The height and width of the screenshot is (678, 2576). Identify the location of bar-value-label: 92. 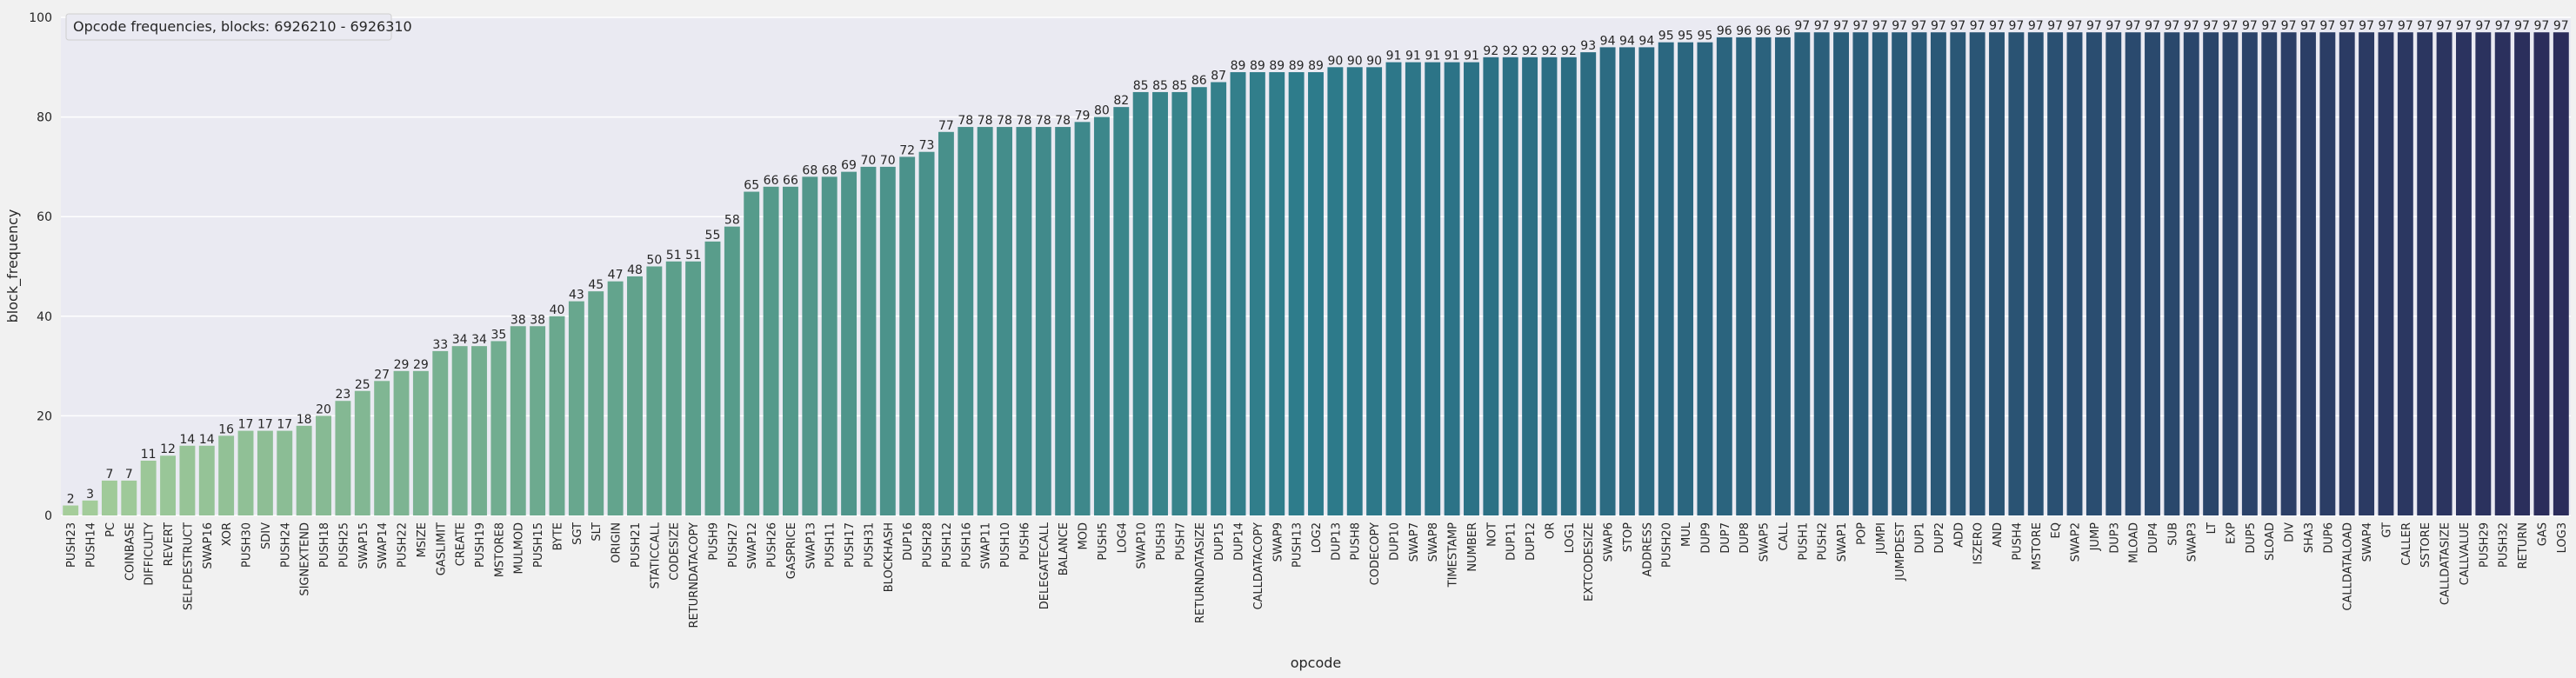
(1530, 51).